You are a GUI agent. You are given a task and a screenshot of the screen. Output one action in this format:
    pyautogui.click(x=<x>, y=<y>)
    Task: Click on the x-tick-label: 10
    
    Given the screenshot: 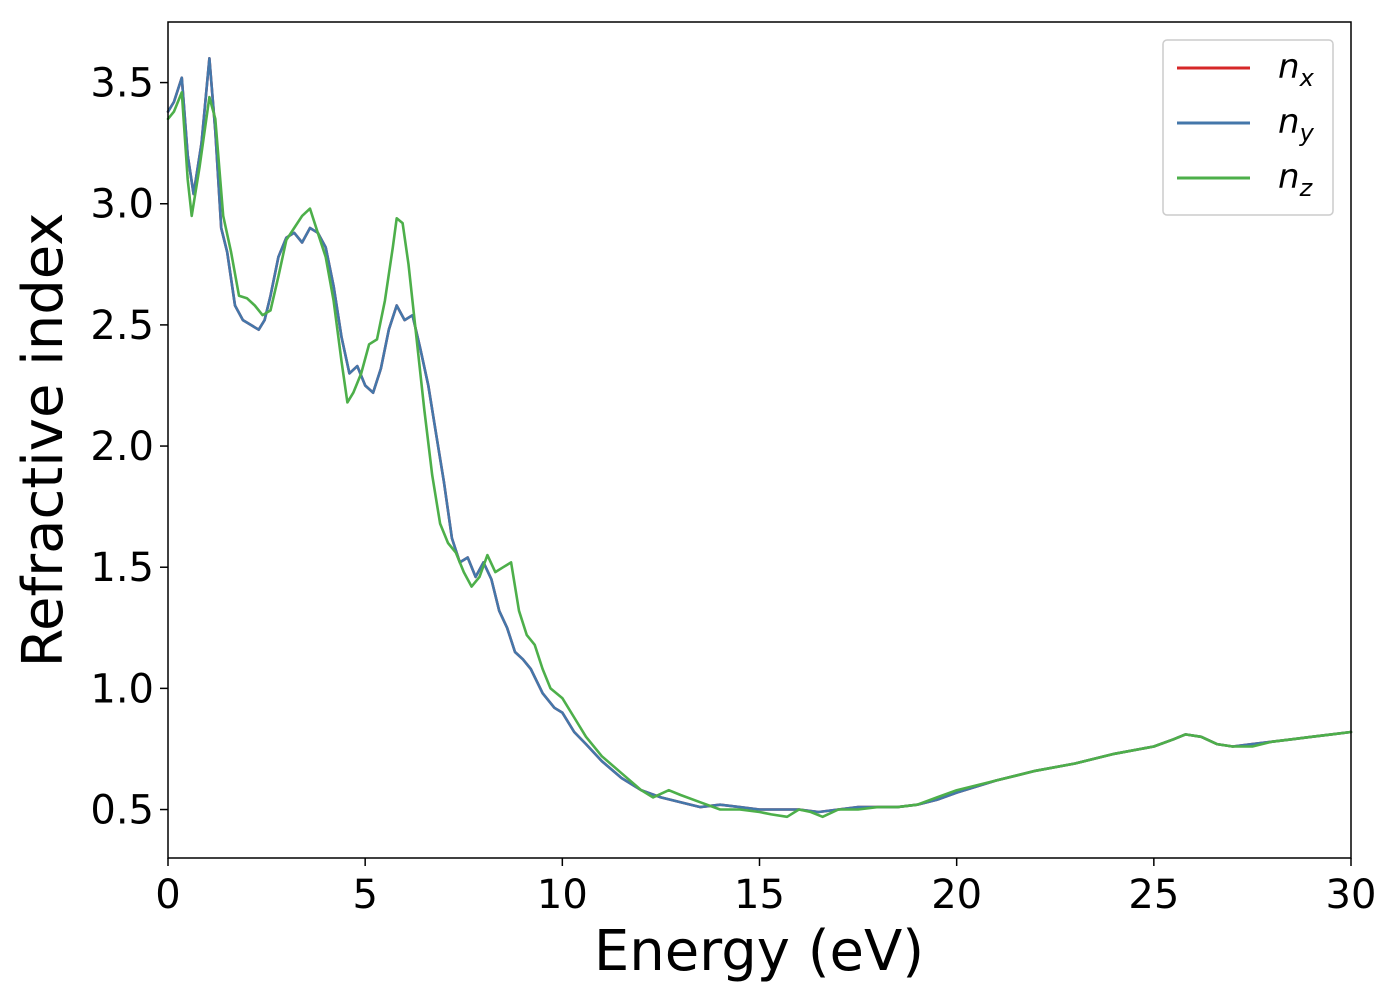 What is the action you would take?
    pyautogui.click(x=562, y=895)
    